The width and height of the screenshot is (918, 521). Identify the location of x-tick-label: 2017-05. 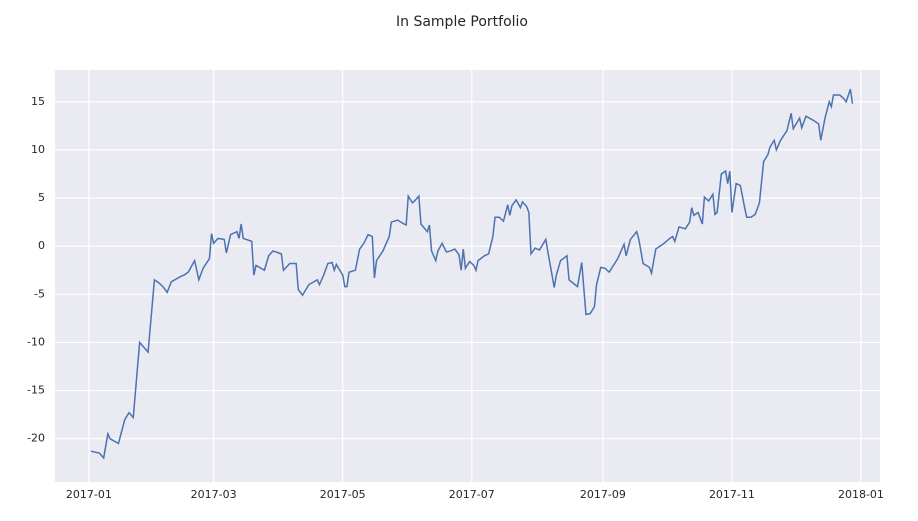
(343, 494).